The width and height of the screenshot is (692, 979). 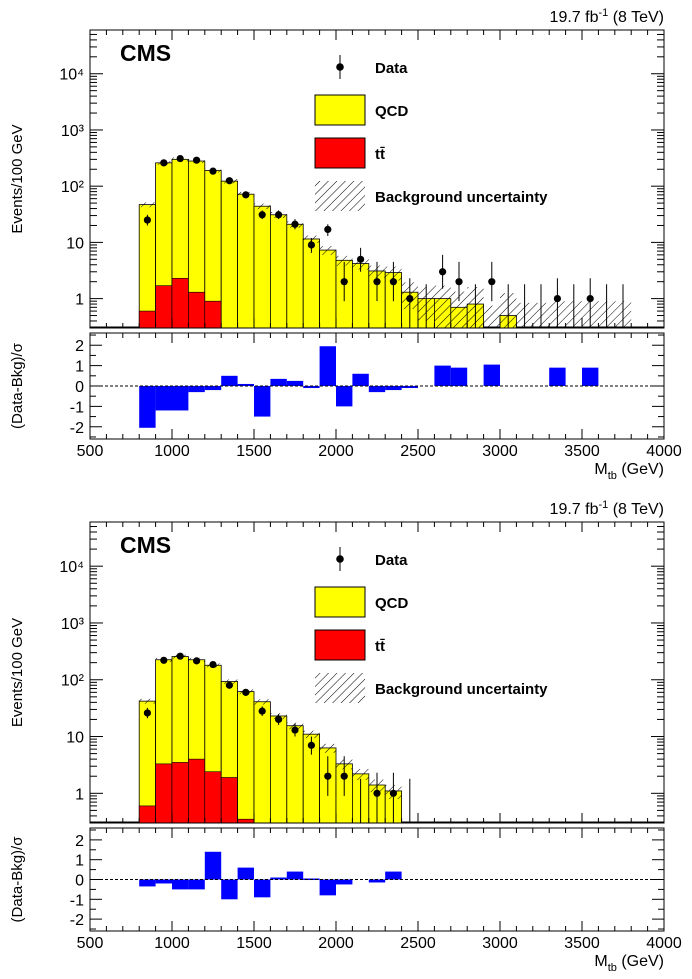 What do you see at coordinates (340, 559) in the screenshot?
I see `legend-data-marker` at bounding box center [340, 559].